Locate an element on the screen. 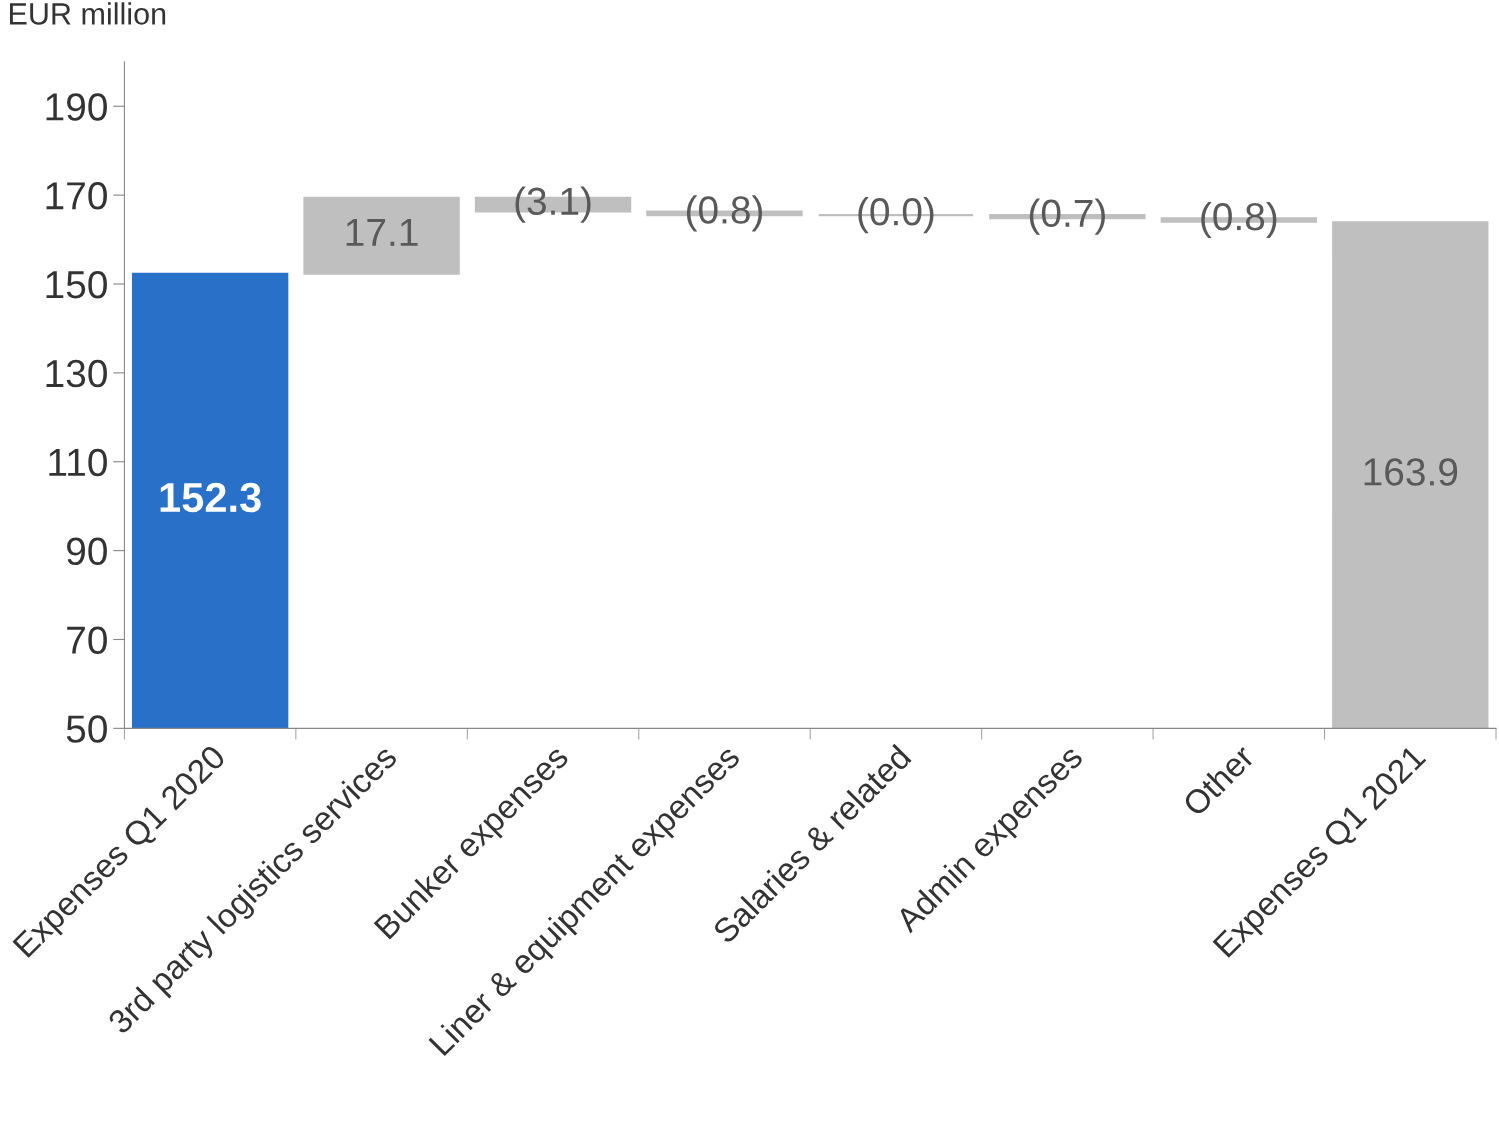  data-label: (0.7) is located at coordinates (1067, 216).